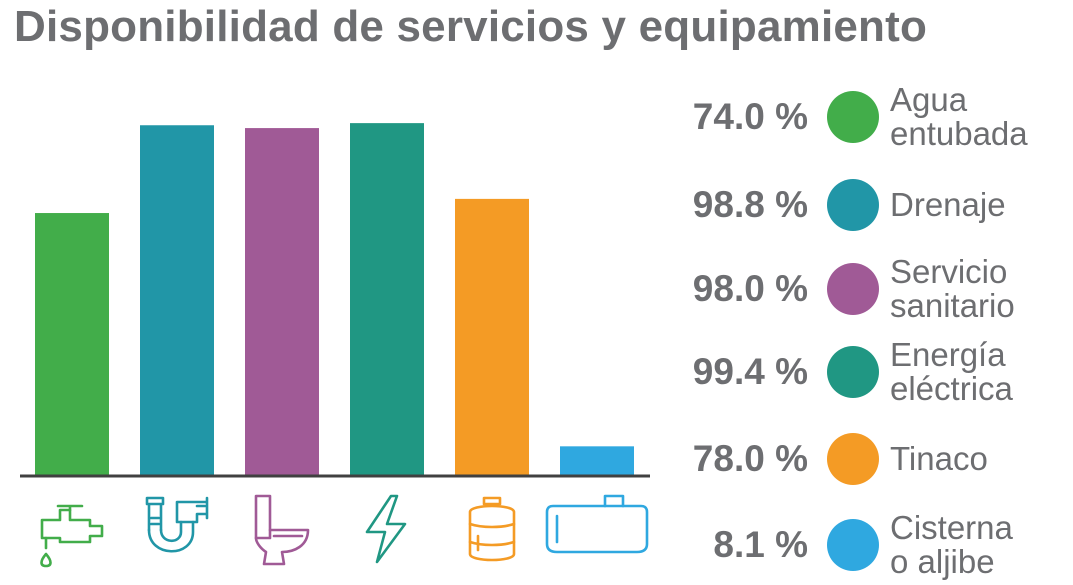 This screenshot has width=1073, height=585. I want to click on legend-value: 99.4 %, so click(750, 371).